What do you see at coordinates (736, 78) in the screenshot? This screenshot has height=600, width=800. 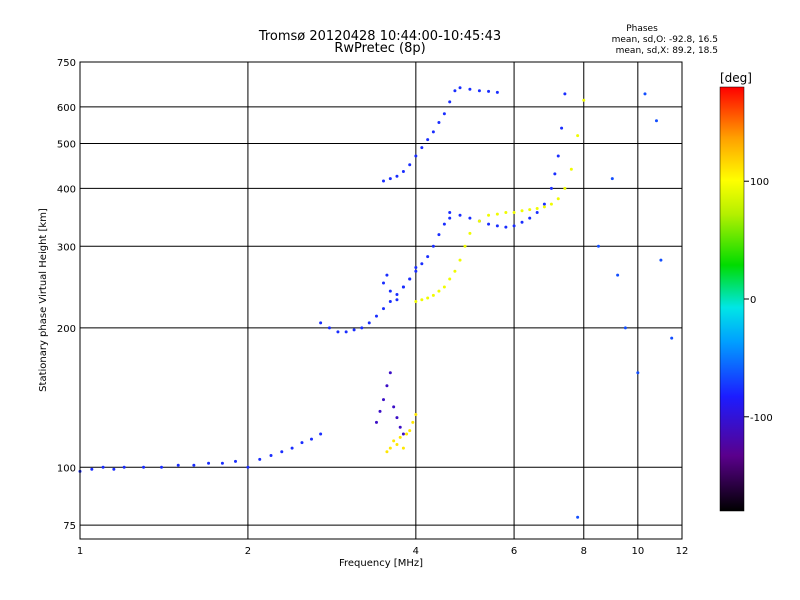 I see `colorbar-label: [deg]` at bounding box center [736, 78].